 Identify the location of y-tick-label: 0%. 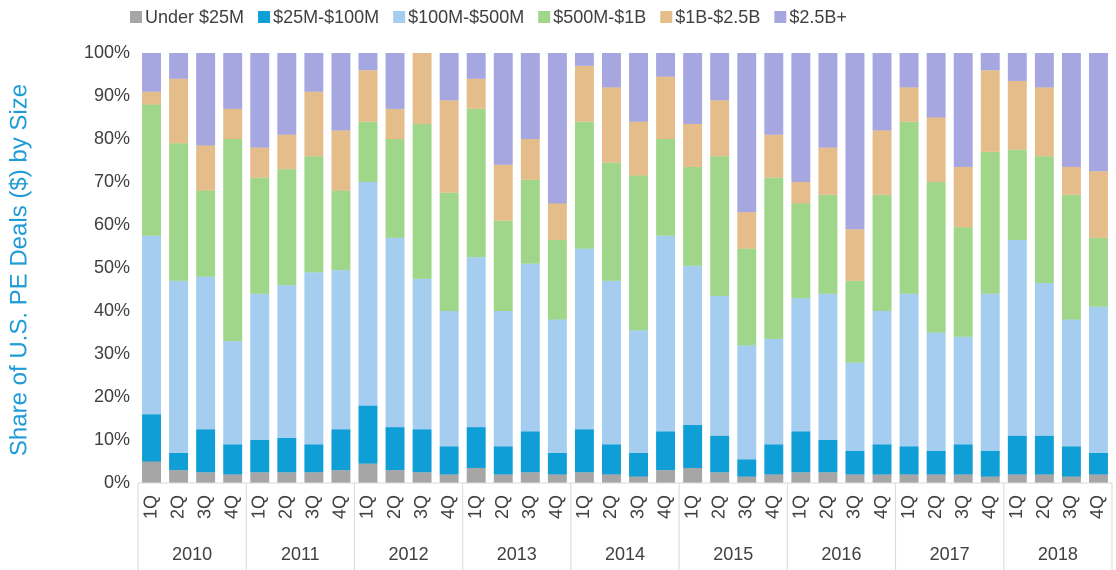
(117, 482).